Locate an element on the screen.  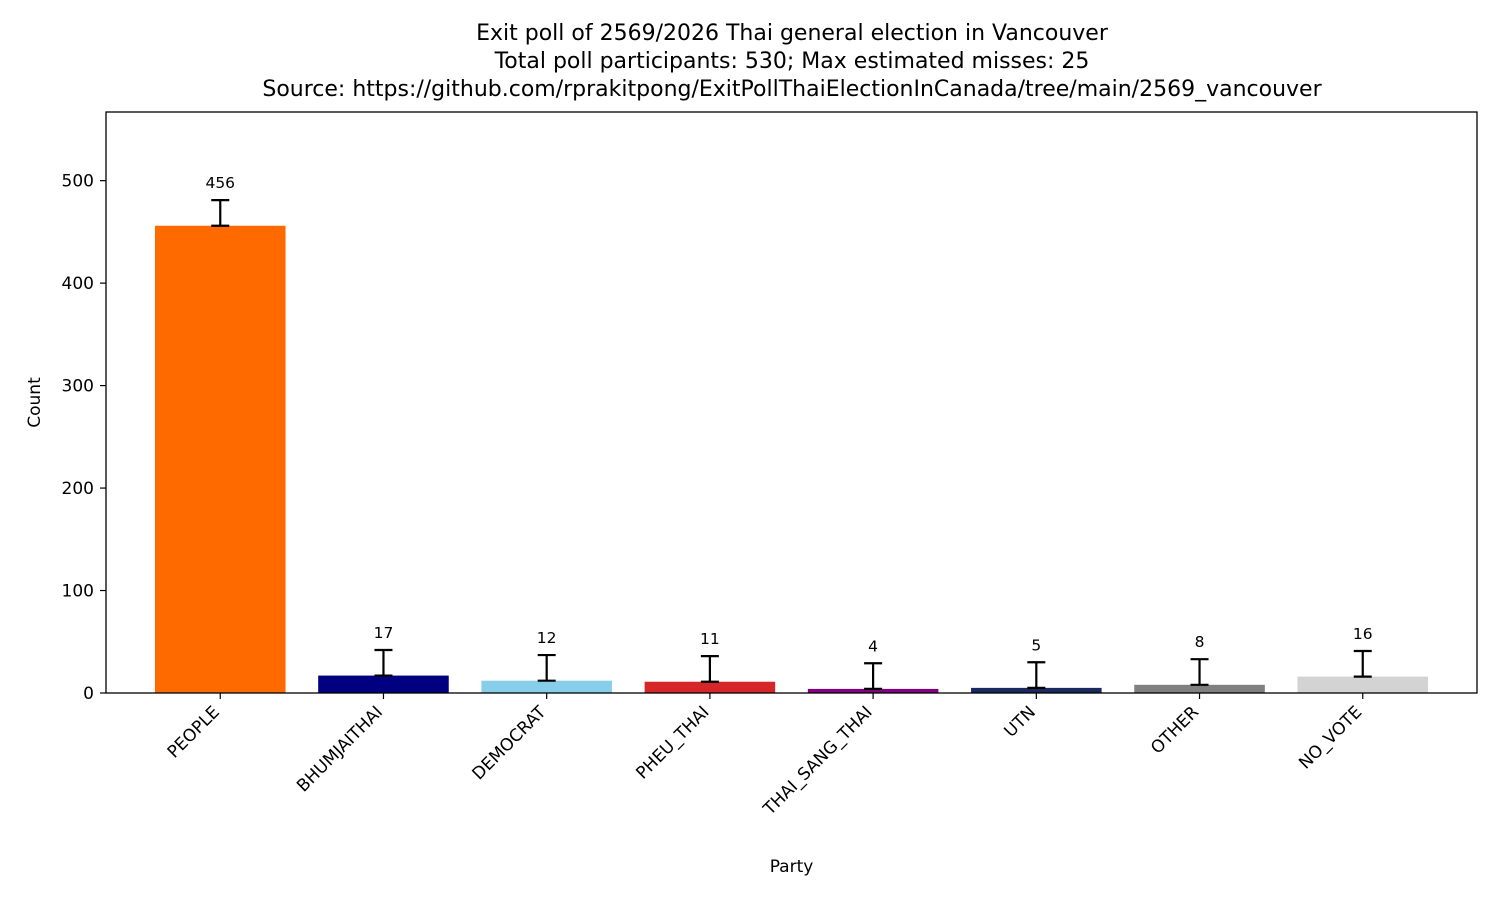
x-tick-label: THAI_SANG_THAI is located at coordinates (818, 761).